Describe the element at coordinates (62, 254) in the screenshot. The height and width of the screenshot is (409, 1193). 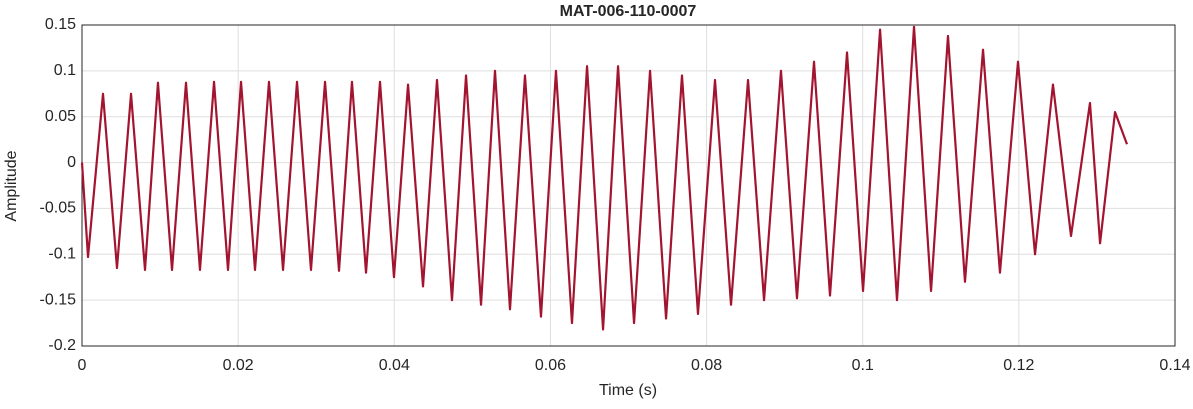
I see `y-tick-label: -0.1` at that location.